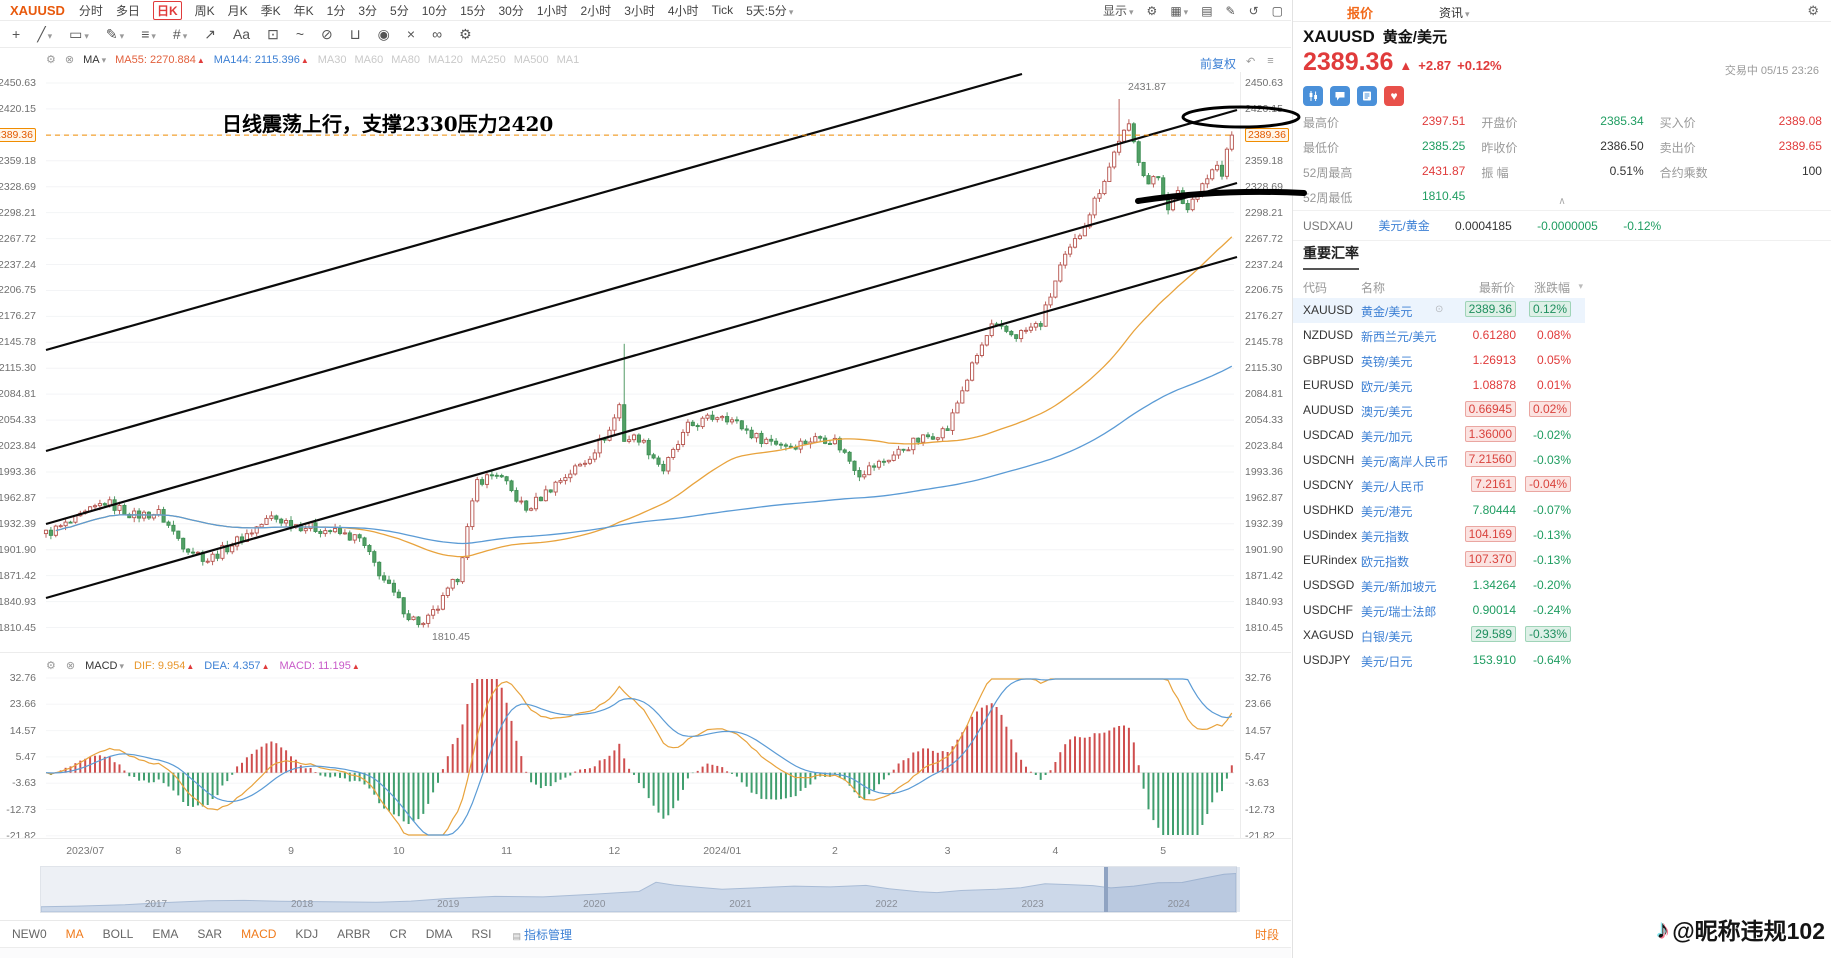 This screenshot has height=958, width=1831. What do you see at coordinates (74, 934) in the screenshot?
I see `indicator-tab-MA: MA` at bounding box center [74, 934].